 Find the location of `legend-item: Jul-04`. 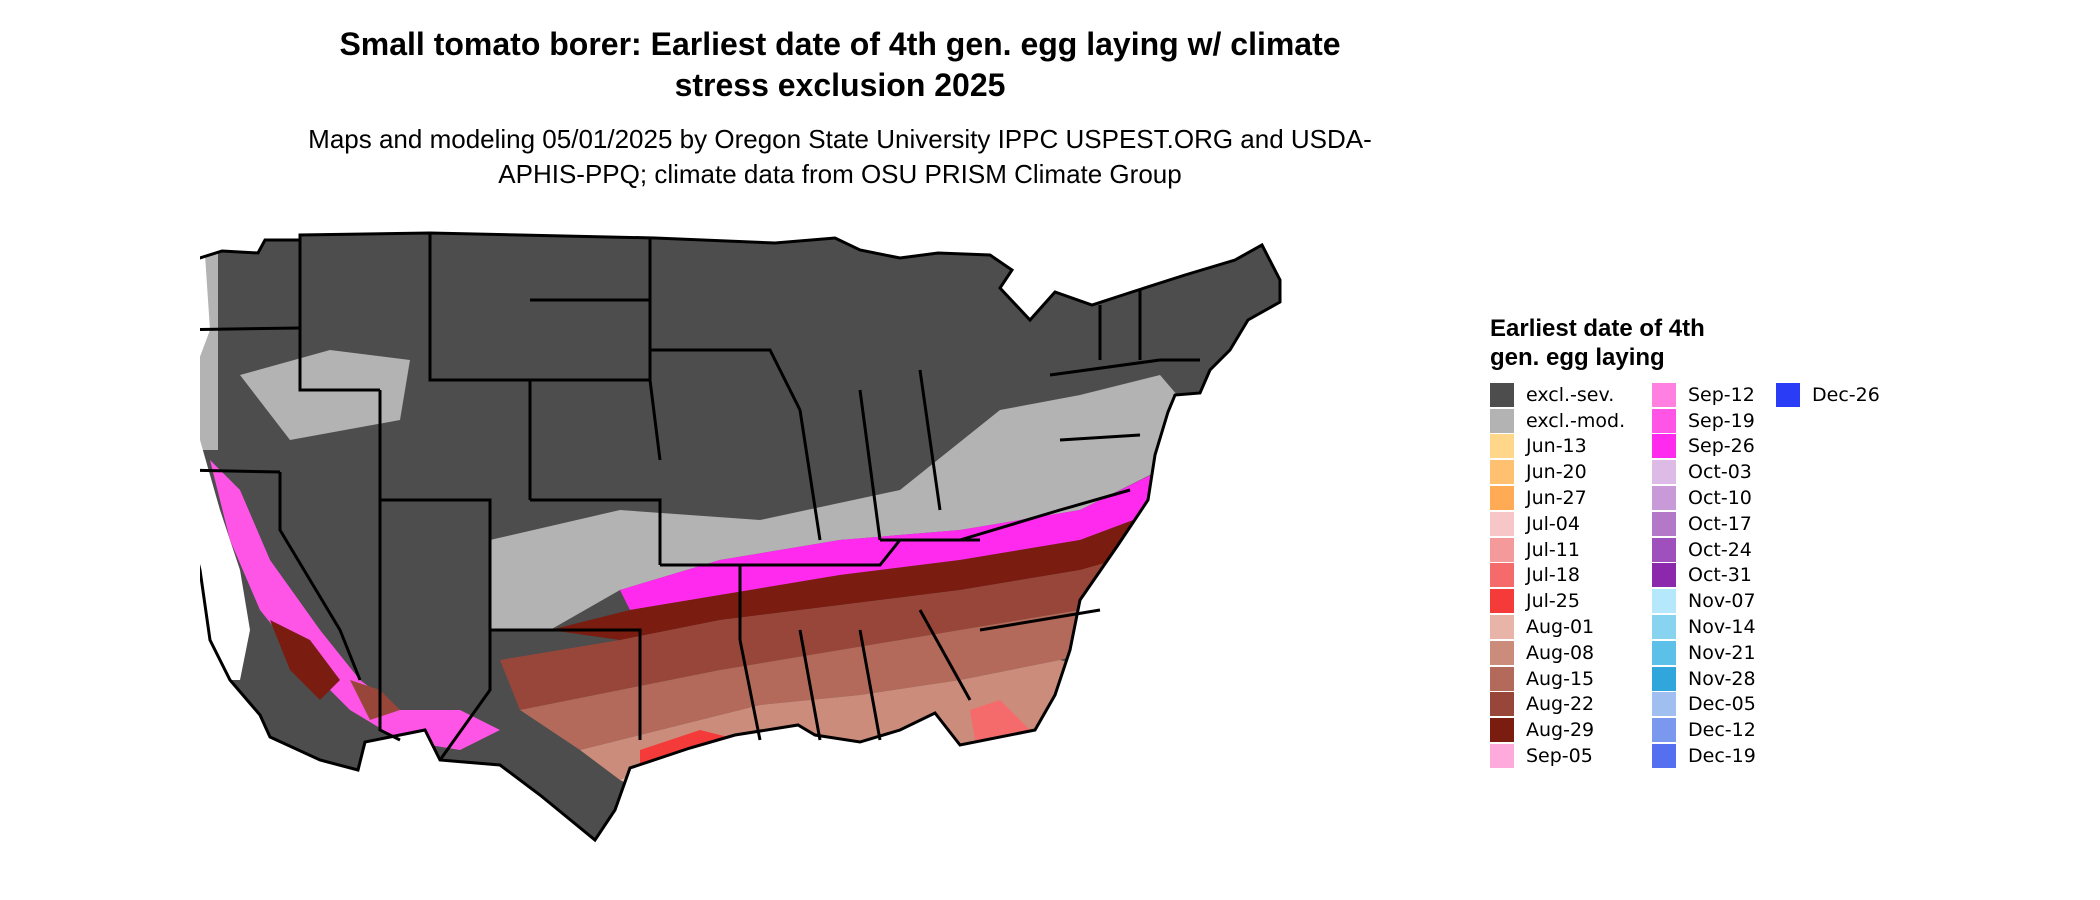

legend-item: Jul-04 is located at coordinates (1571, 524).